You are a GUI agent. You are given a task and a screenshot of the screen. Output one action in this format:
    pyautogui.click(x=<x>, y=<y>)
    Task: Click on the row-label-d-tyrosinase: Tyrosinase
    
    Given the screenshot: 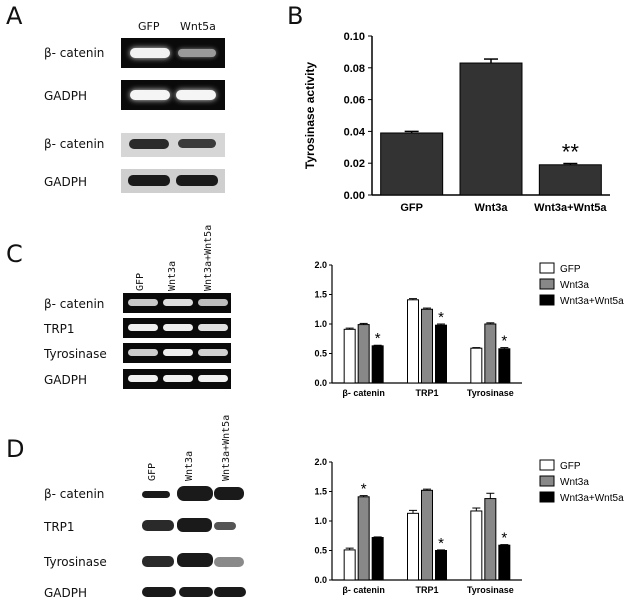 What is the action you would take?
    pyautogui.click(x=75, y=562)
    